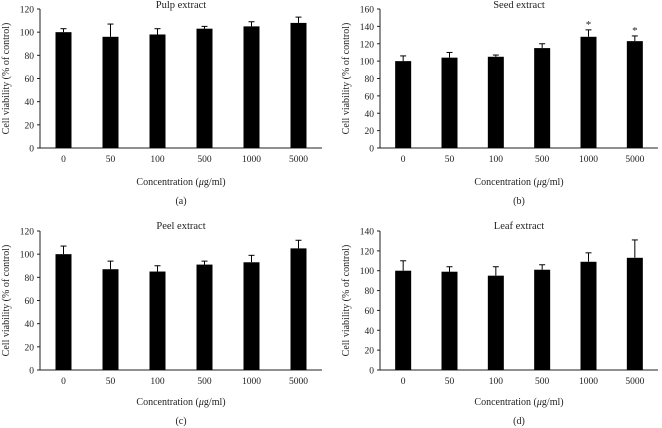  Describe the element at coordinates (519, 201) in the screenshot. I see `panel-label: (b)` at that location.